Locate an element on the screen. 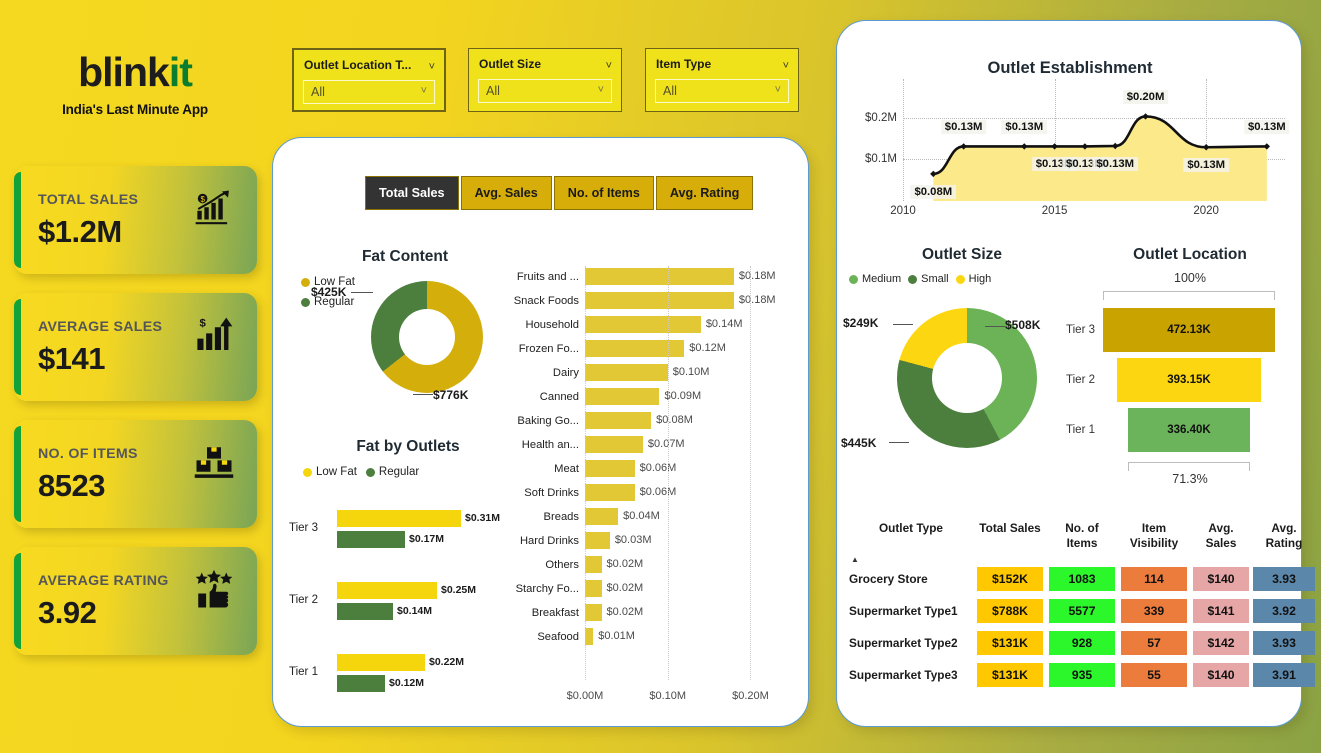 This screenshot has height=753, width=1321. data-point-label: $0.13M is located at coordinates (1266, 127).